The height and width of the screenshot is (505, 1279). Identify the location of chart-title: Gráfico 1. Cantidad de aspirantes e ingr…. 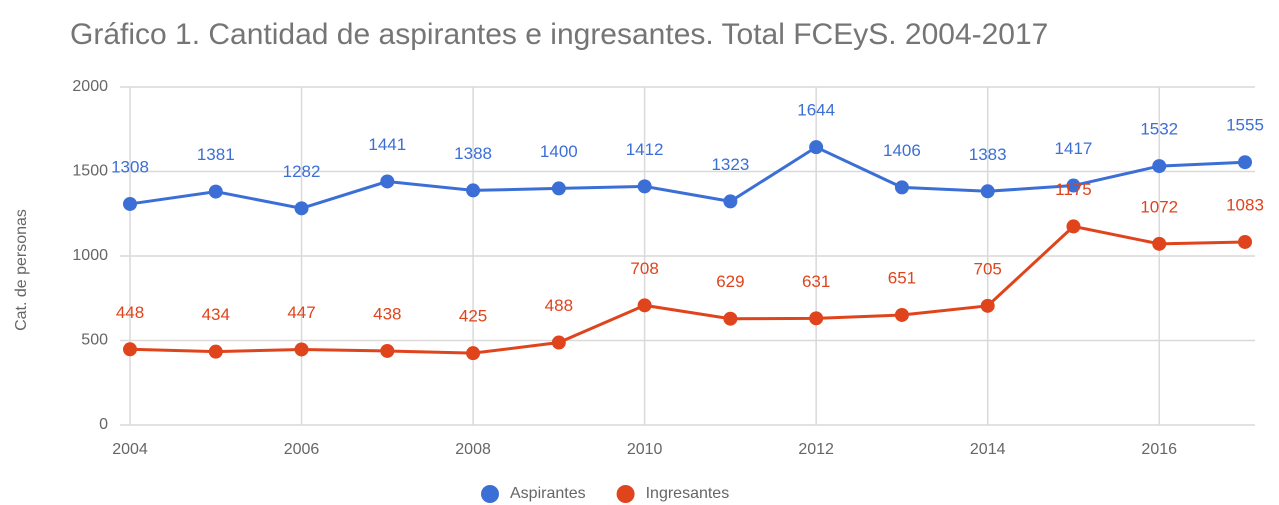
(559, 34).